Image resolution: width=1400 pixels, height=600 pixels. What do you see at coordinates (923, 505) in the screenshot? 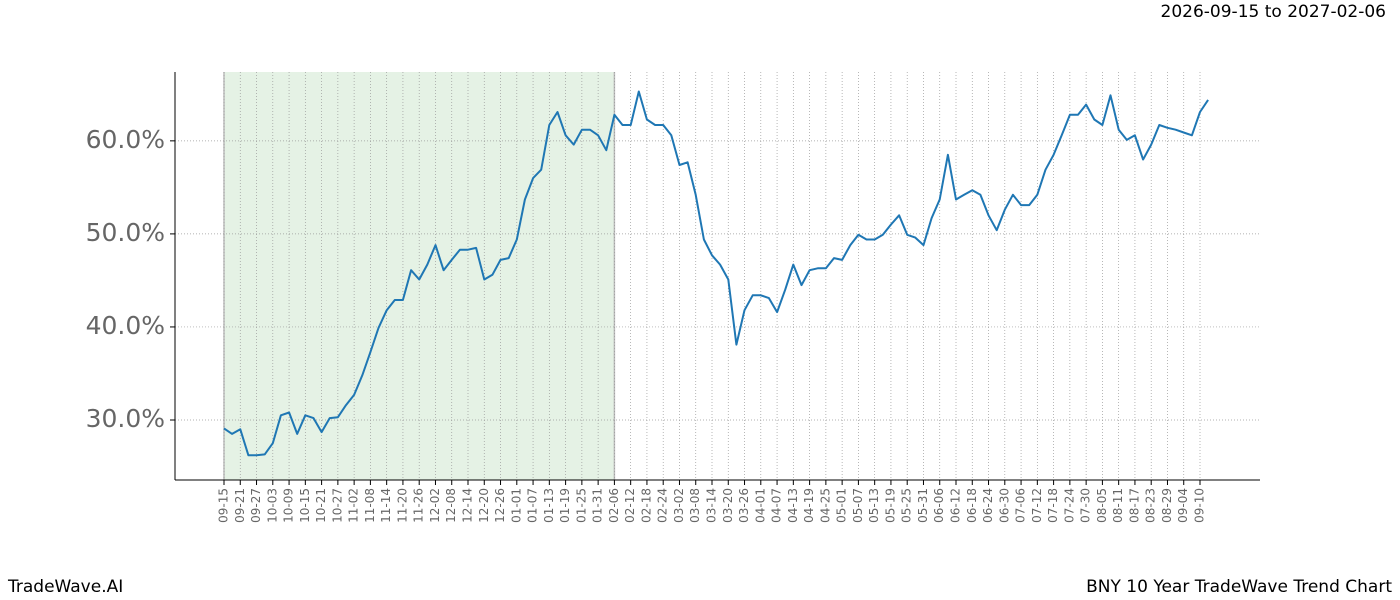
I see `x-tick-label: 05-31` at bounding box center [923, 505].